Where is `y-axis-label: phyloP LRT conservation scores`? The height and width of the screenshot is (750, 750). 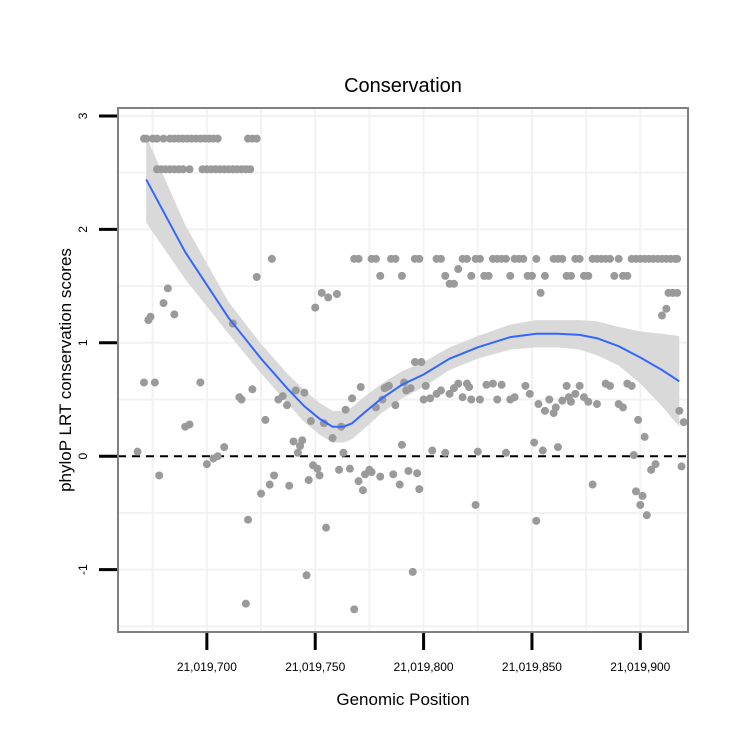 y-axis-label: phyloP LRT conservation scores is located at coordinates (65, 370).